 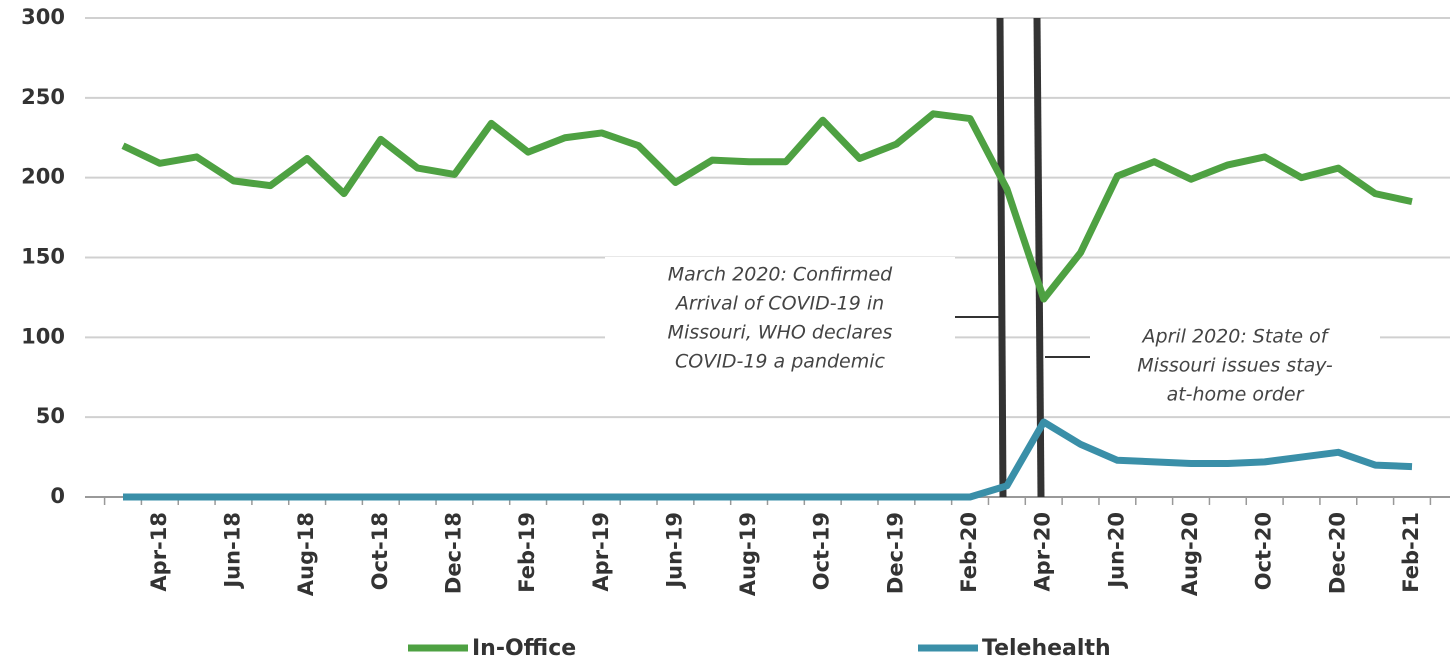 What do you see at coordinates (768, 459) in the screenshot?
I see `series-line` at bounding box center [768, 459].